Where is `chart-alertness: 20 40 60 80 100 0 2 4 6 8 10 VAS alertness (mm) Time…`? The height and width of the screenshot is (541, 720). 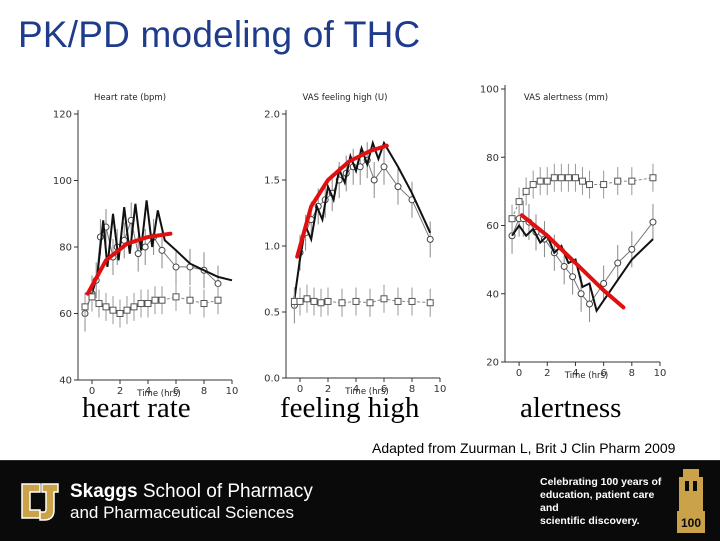
chart-alertness: 20 40 60 80 100 0 2 4 6 8 10 VAS alertness (mm) Time… is located at coordinates (573, 233).